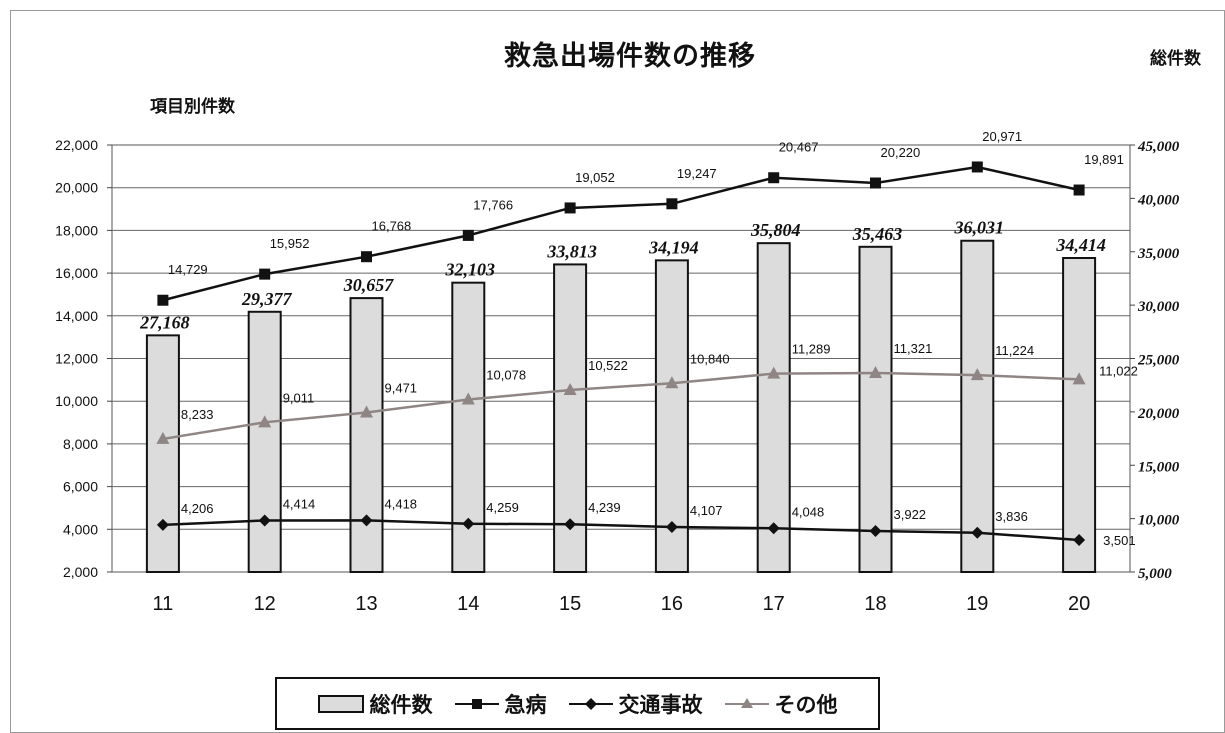  I want to click on point-value-label: 3,836, so click(1011, 516).